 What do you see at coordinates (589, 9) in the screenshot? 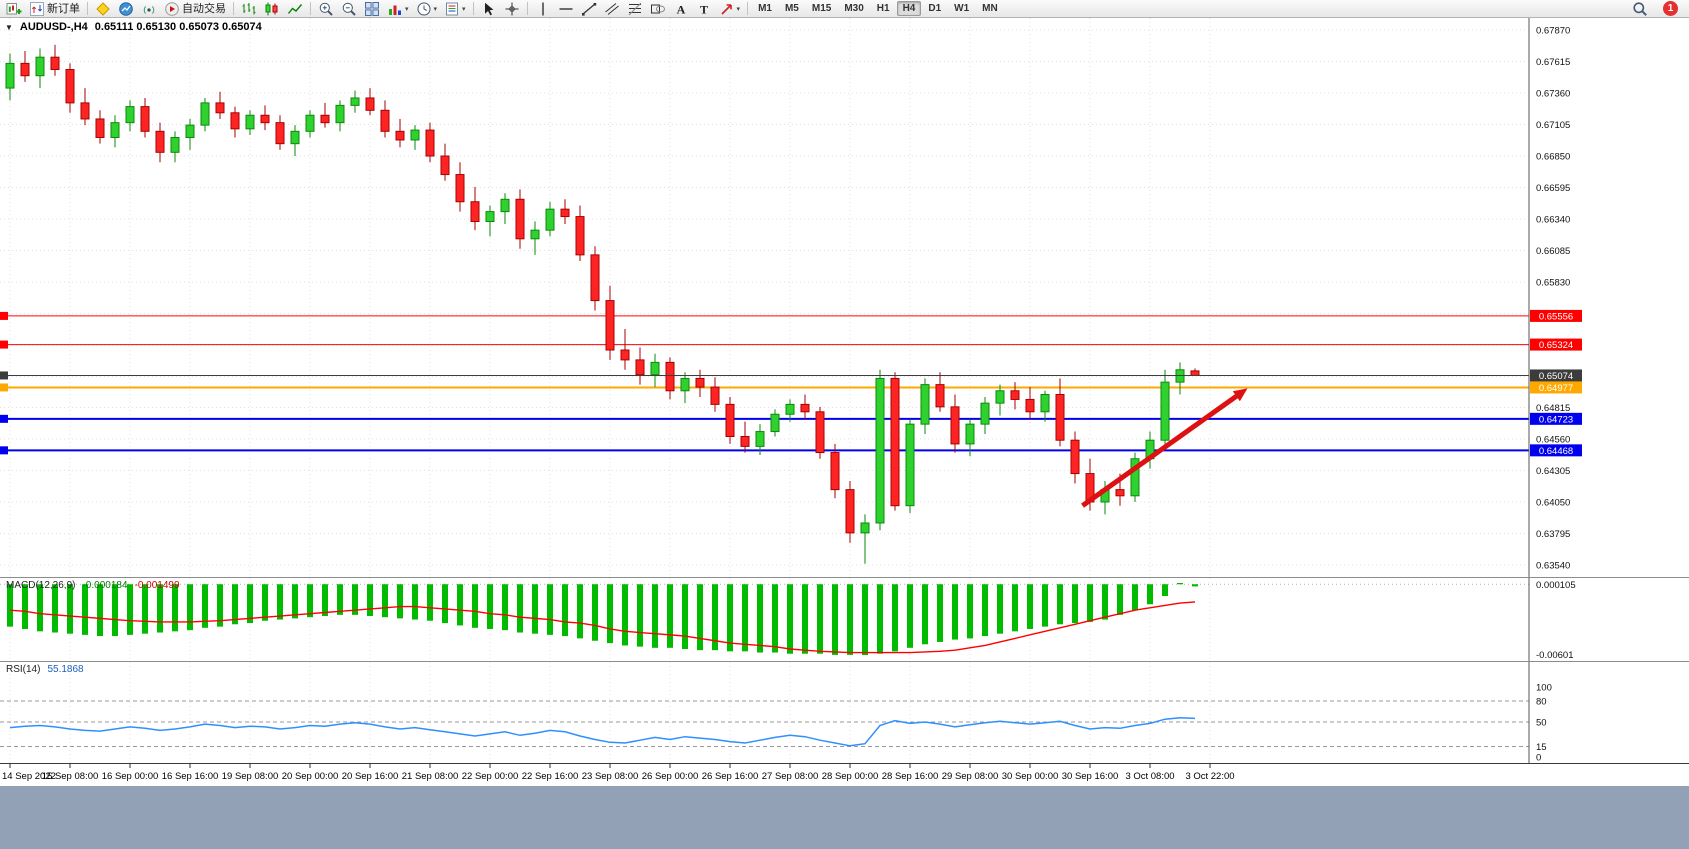
I see `trendline-tool-button` at bounding box center [589, 9].